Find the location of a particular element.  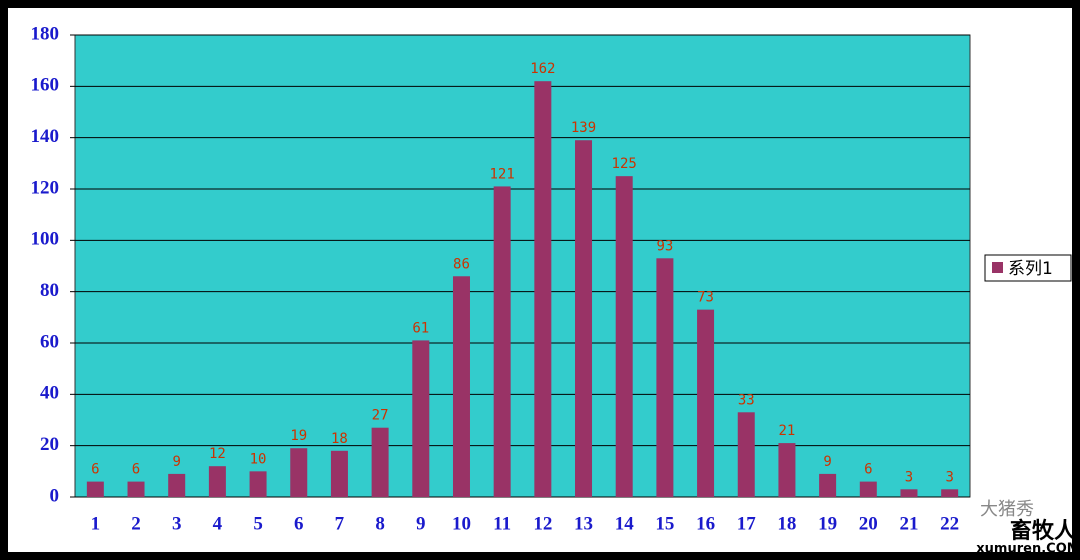

x-tick-label: 4 is located at coordinates (218, 523).